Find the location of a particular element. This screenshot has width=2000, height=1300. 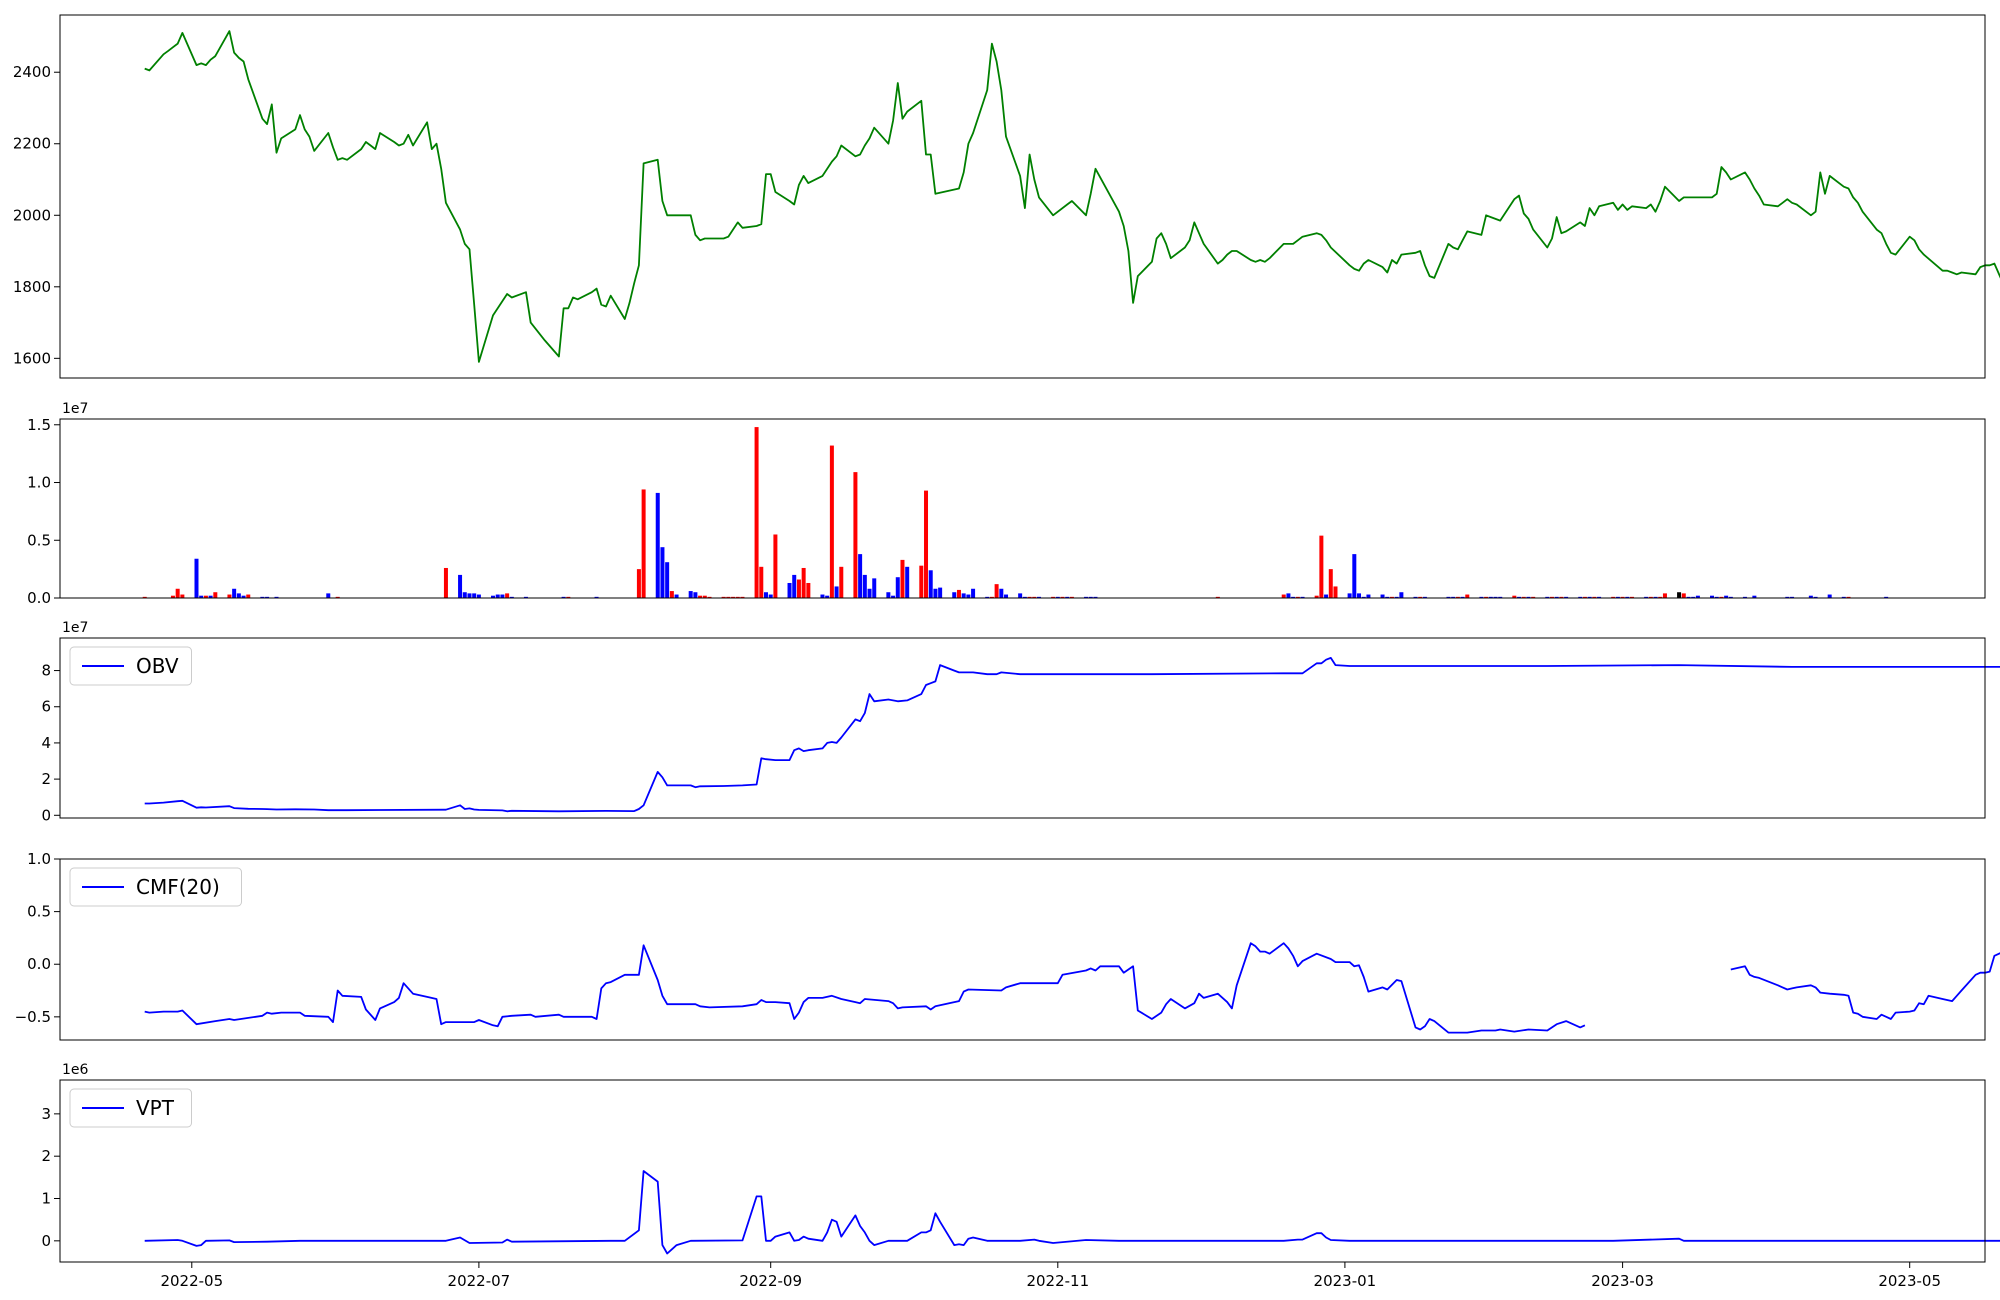

y-tick-label: 2 is located at coordinates (46, 779).